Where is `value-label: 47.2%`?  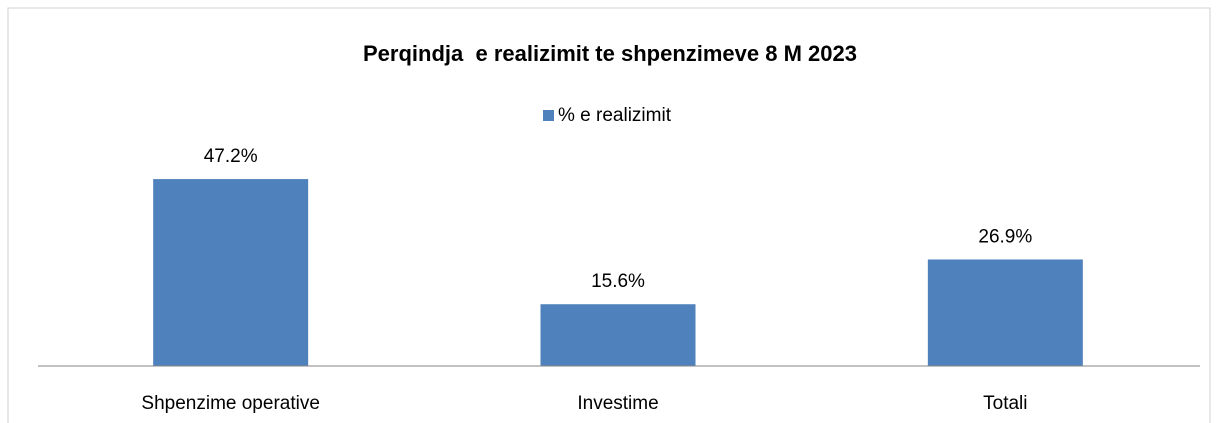 value-label: 47.2% is located at coordinates (231, 156).